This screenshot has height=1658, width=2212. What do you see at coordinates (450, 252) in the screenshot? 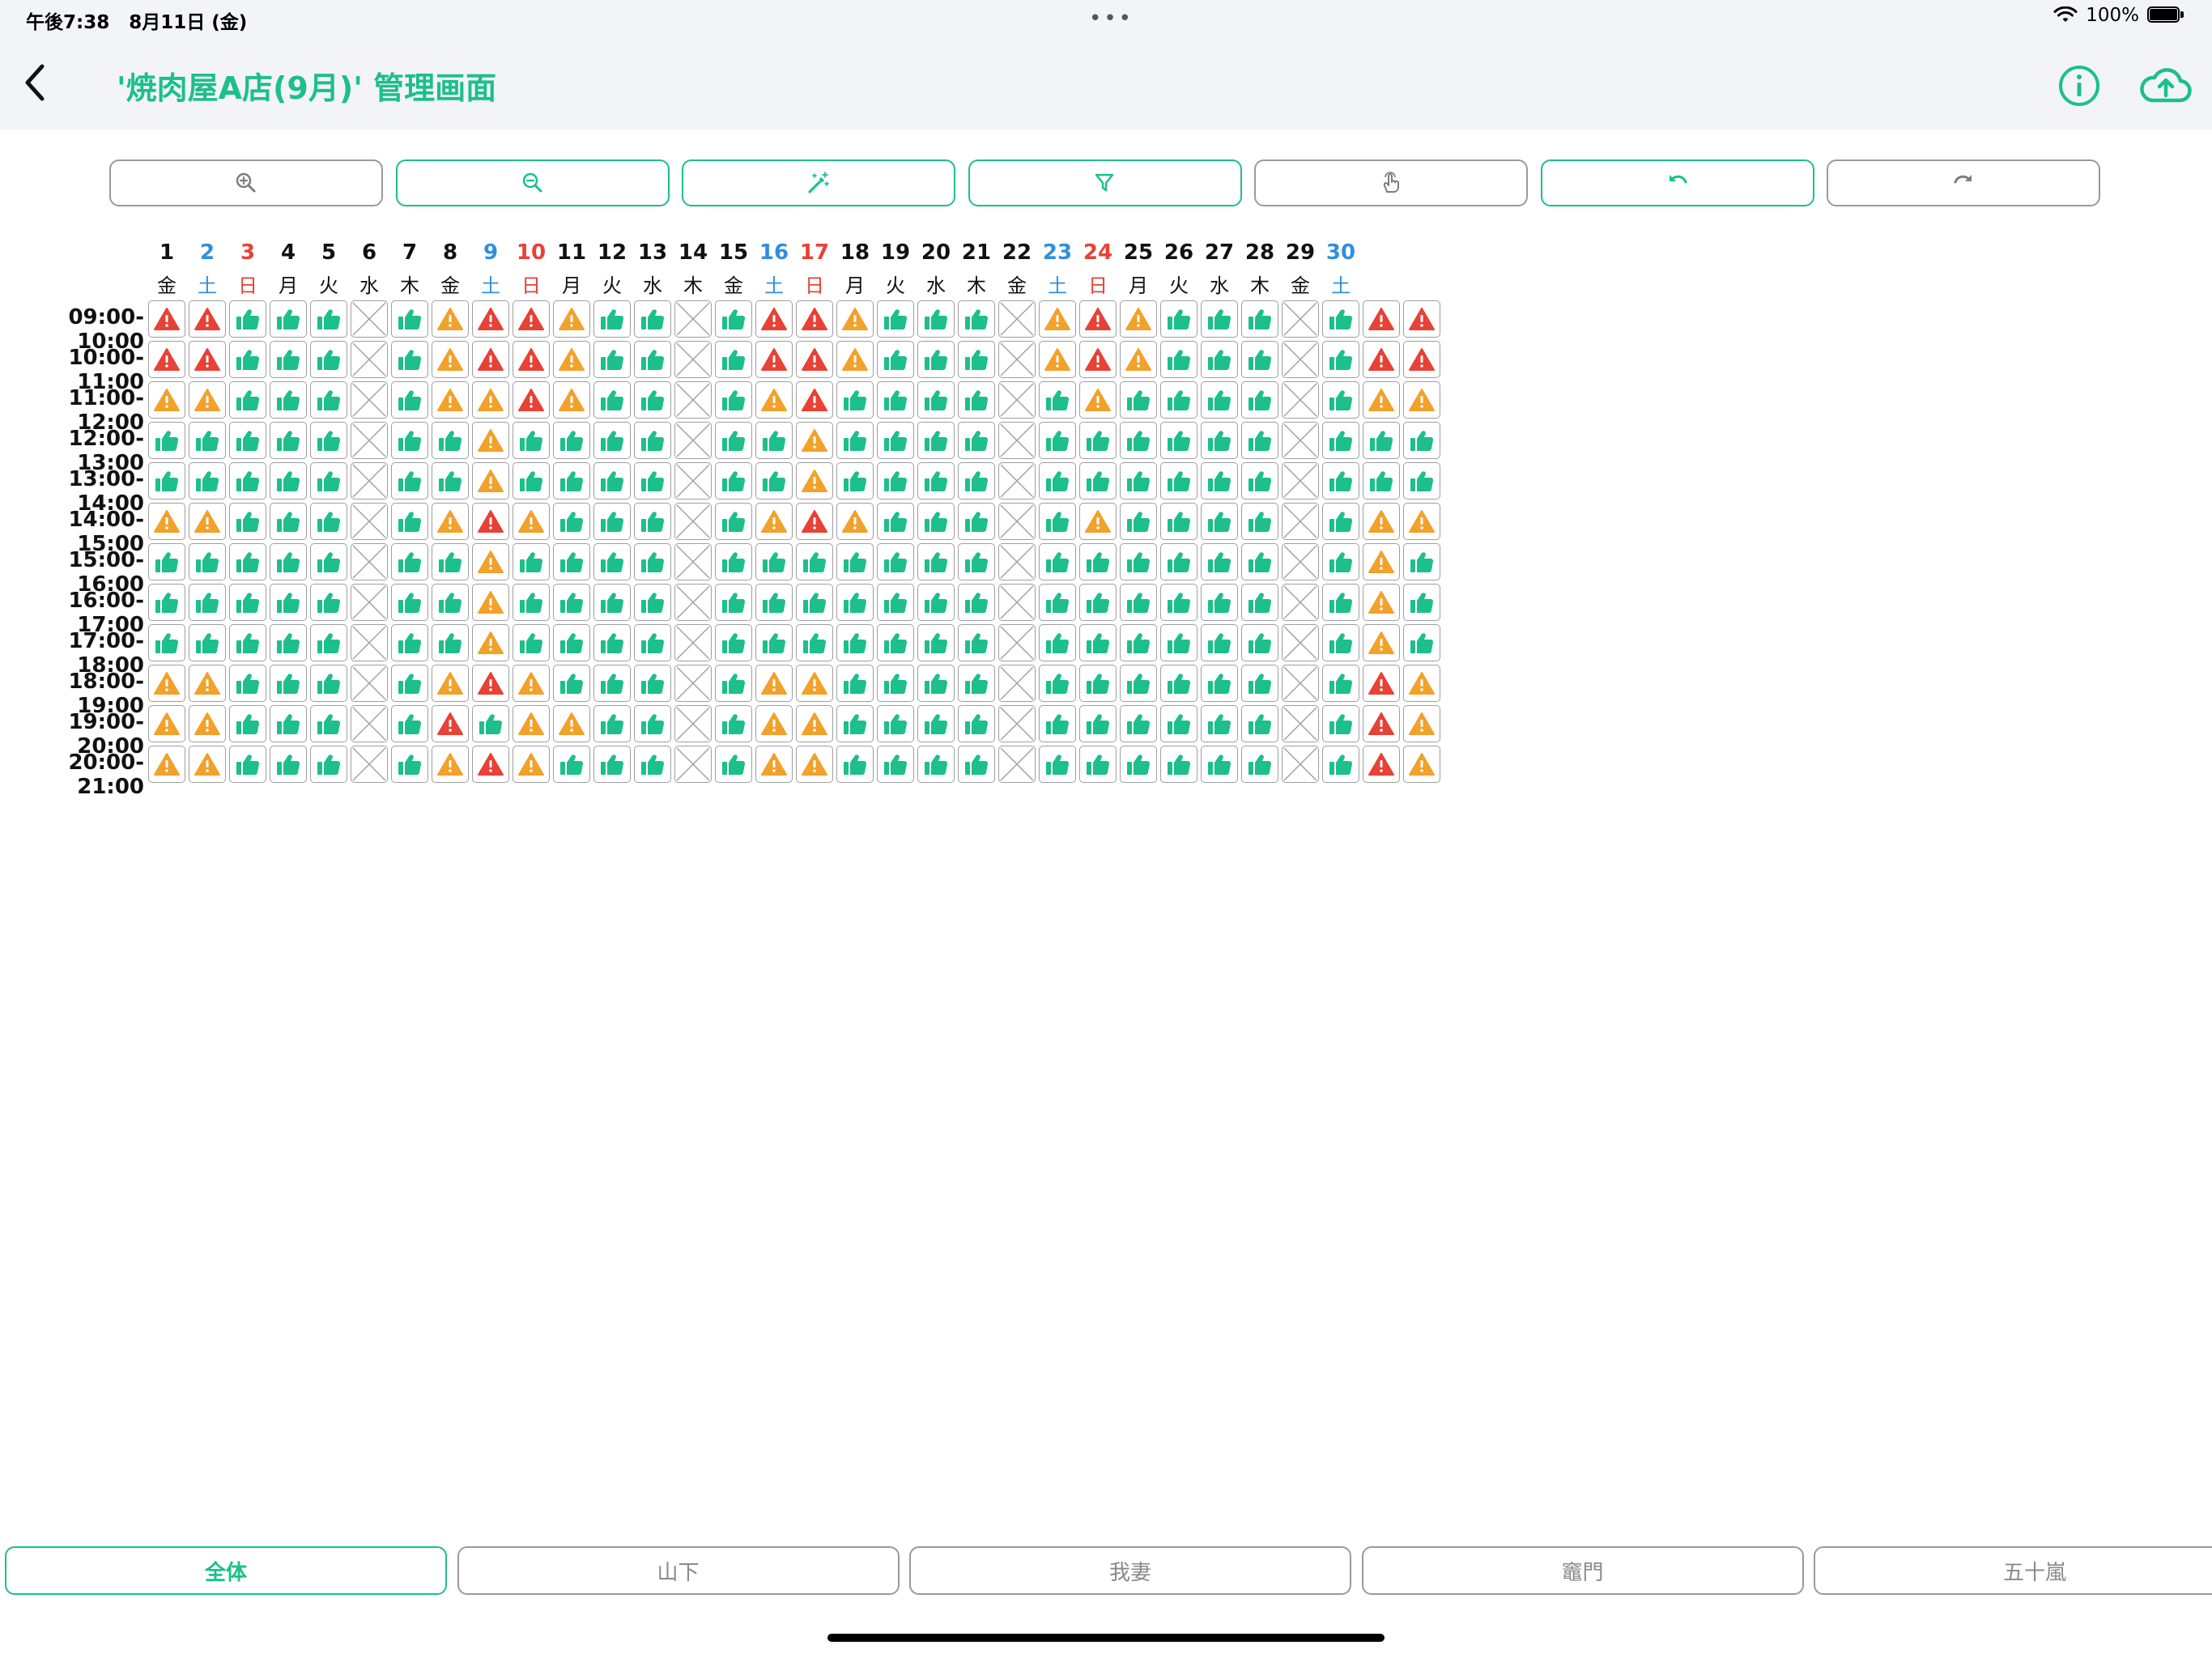
I see `date-header: 8` at bounding box center [450, 252].